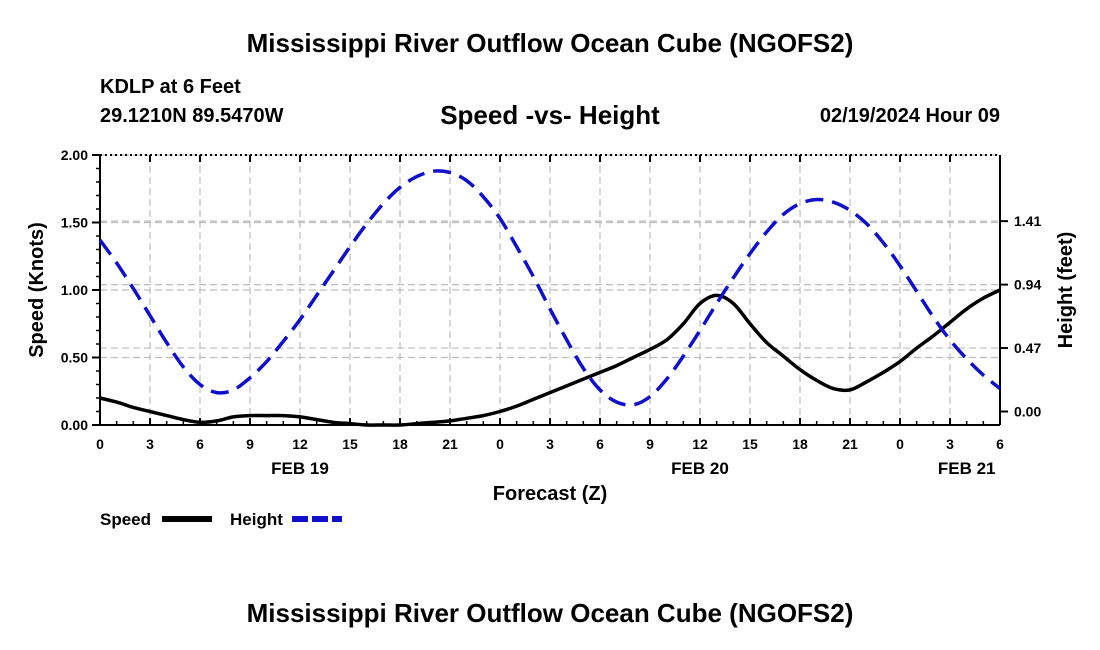 The width and height of the screenshot is (1100, 650). I want to click on station-label: KDLP at 6 Feet, so click(170, 87).